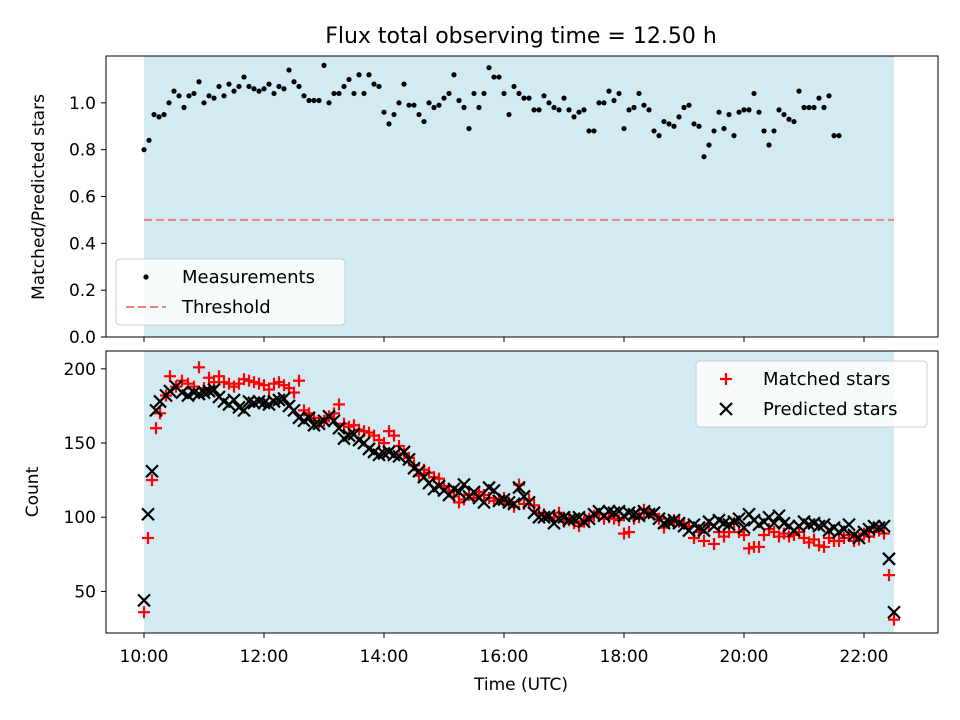  Describe the element at coordinates (82, 151) in the screenshot. I see `top-y-tick-label: 0.8` at that location.